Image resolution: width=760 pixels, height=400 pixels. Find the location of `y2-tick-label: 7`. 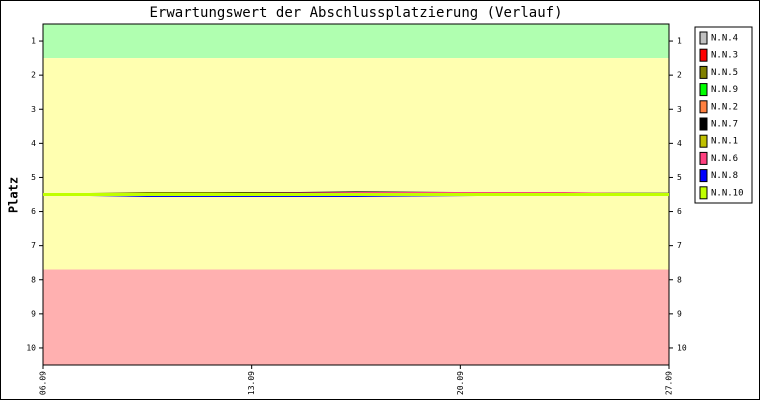

y2-tick-label: 7 is located at coordinates (679, 245).